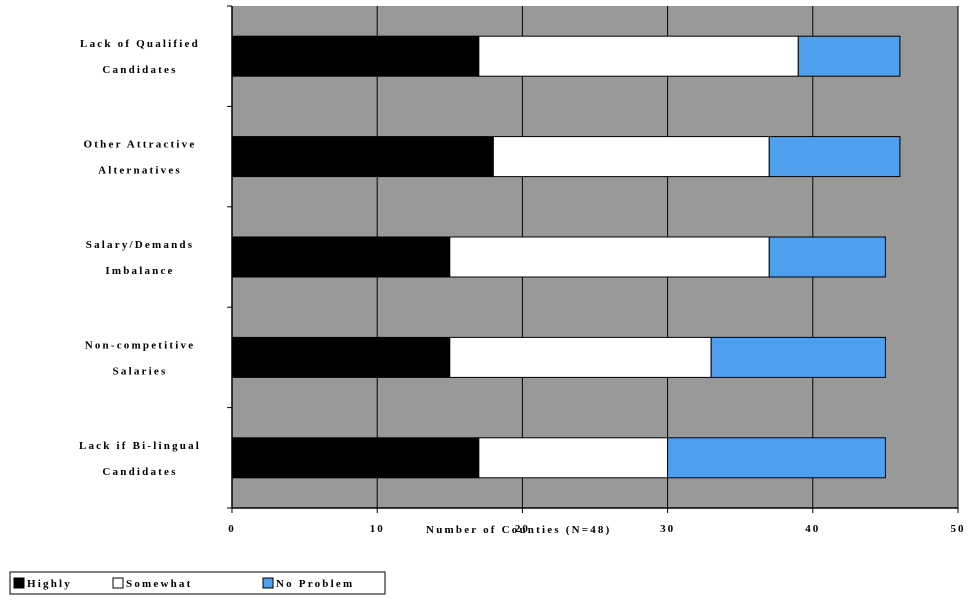  I want to click on category-label: Lack of Qualified, so click(140, 44).